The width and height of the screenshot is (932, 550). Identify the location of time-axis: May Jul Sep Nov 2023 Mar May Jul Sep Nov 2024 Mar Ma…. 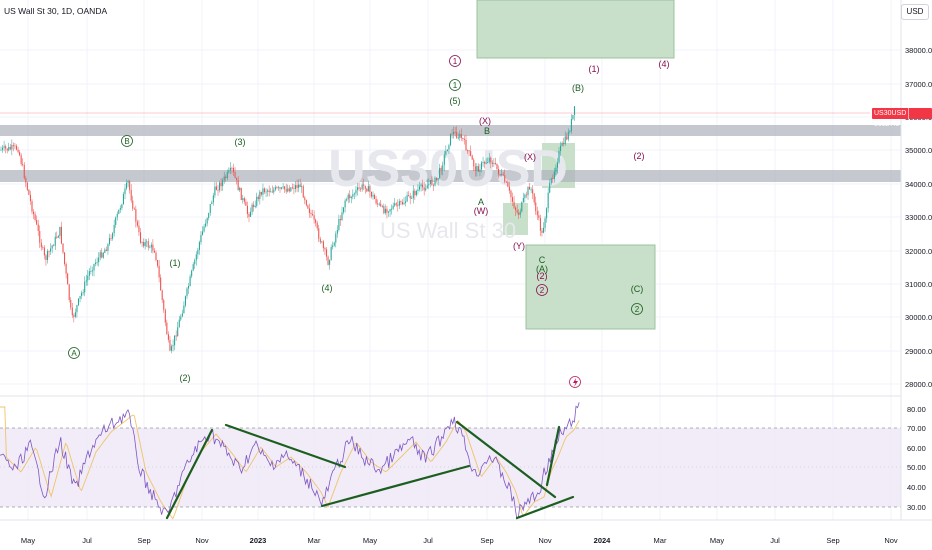
(459, 540).